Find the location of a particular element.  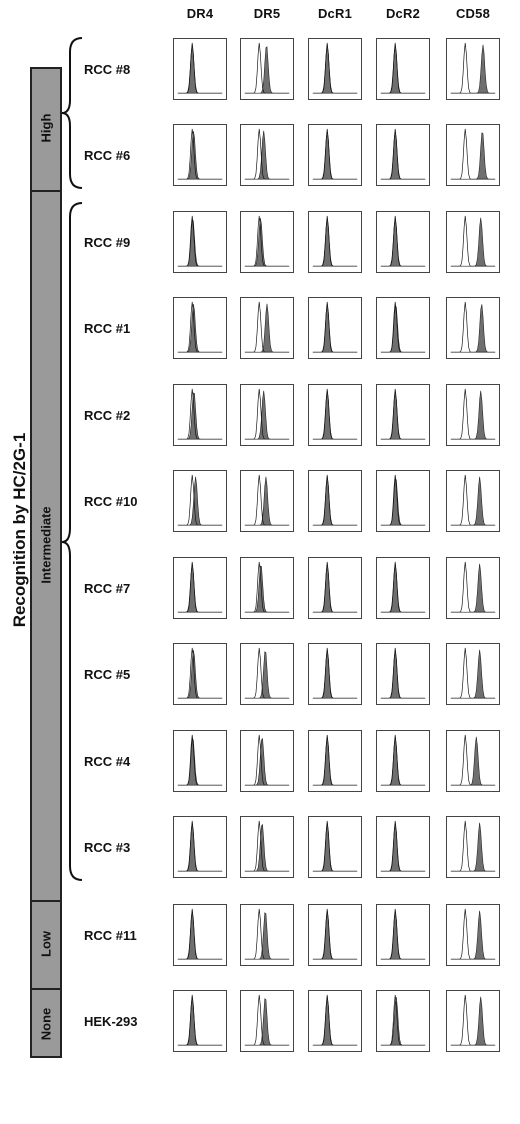

figure-side-title: Recognition by HC/2G-1 is located at coordinates (19, 530).